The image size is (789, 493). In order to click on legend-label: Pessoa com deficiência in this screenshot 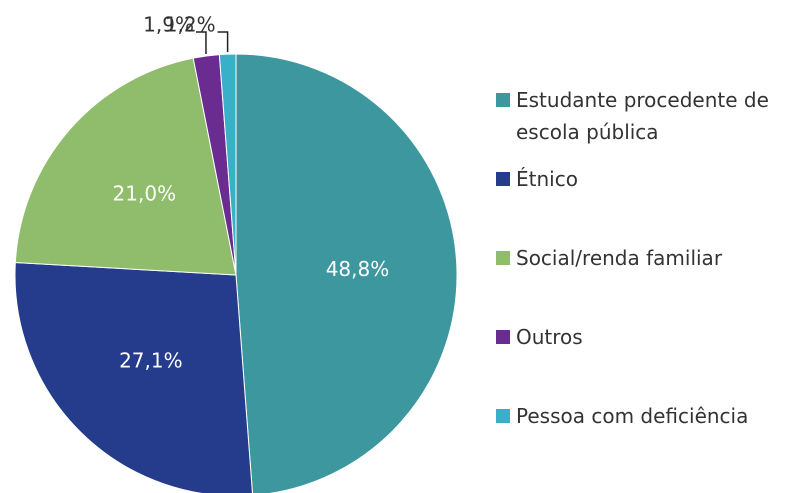, I will do `click(632, 416)`.